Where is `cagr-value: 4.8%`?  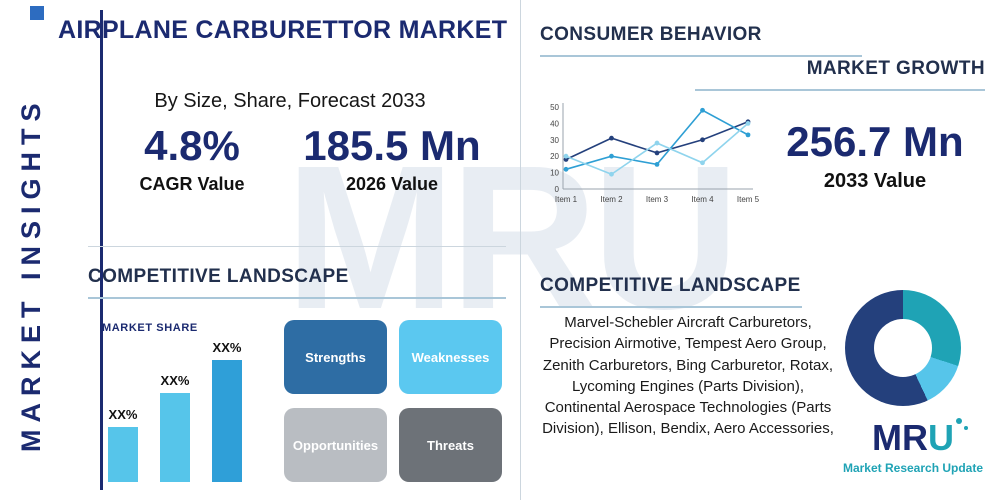 cagr-value: 4.8% is located at coordinates (192, 145).